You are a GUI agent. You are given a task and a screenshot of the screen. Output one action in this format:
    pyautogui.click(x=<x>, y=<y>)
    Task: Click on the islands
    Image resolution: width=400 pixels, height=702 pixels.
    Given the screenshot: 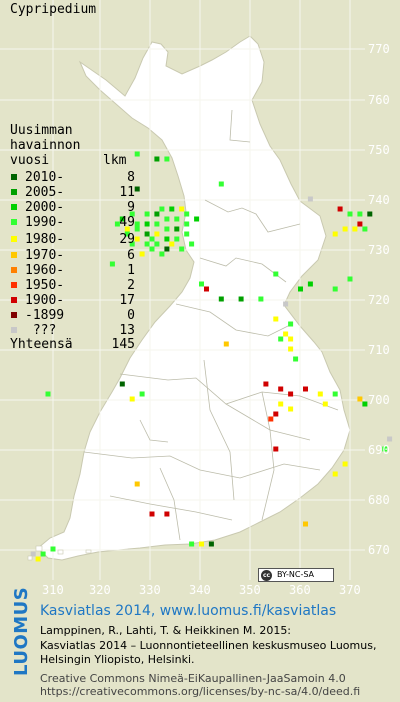 What is the action you would take?
    pyautogui.click(x=59, y=553)
    